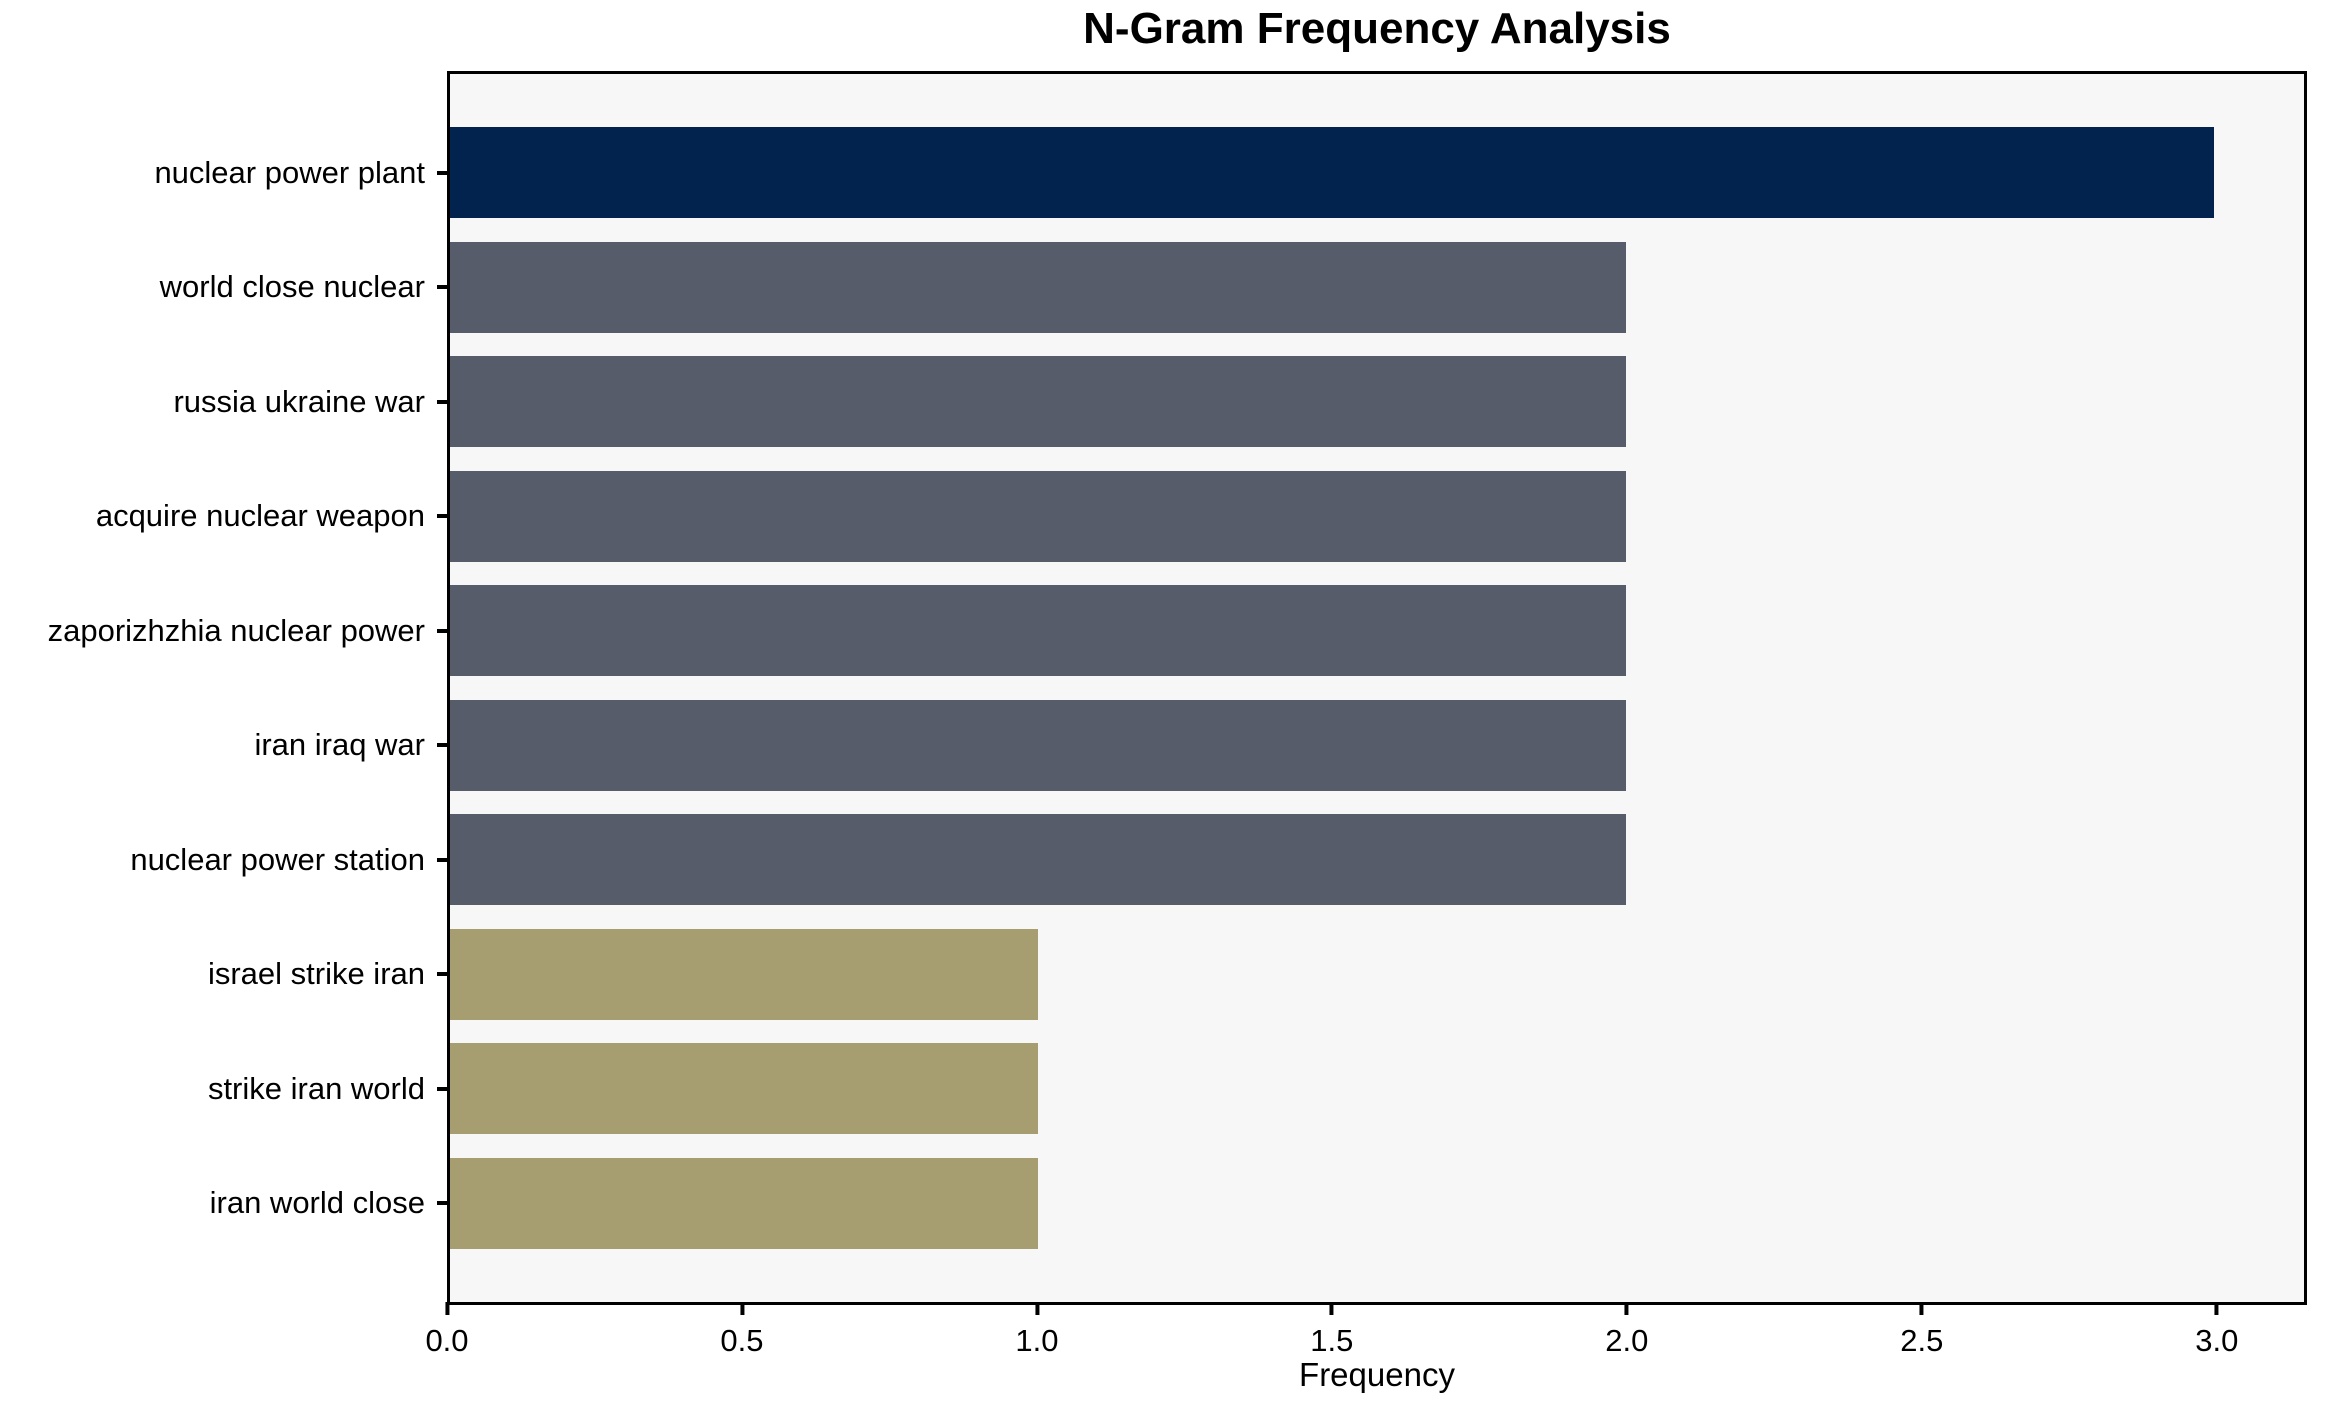  I want to click on x-tick-label: 1.0, so click(1037, 1340).